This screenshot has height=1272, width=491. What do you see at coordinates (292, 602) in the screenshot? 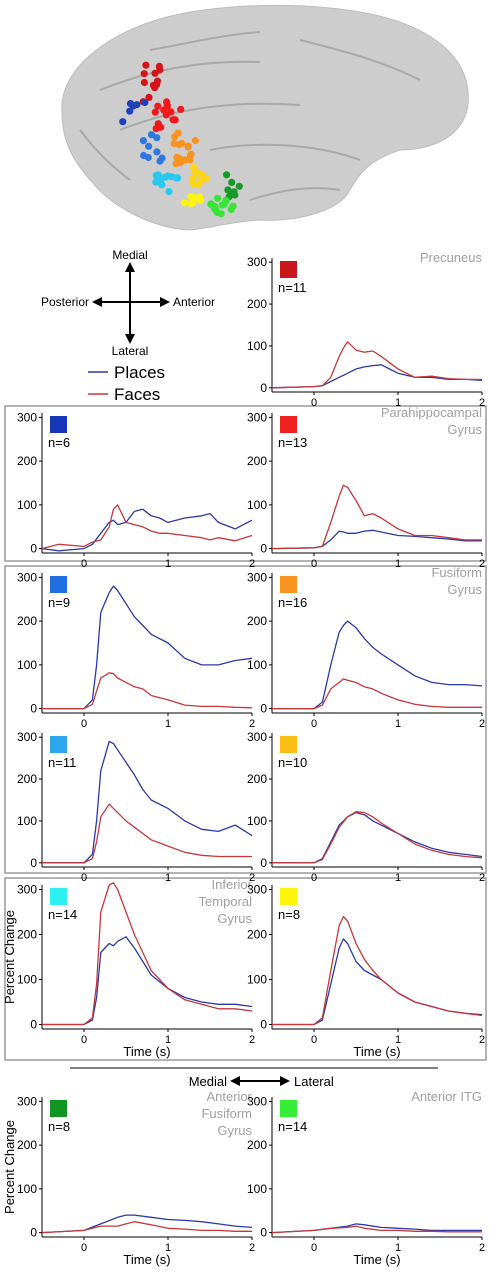
I see `n-count-label: n=16` at bounding box center [292, 602].